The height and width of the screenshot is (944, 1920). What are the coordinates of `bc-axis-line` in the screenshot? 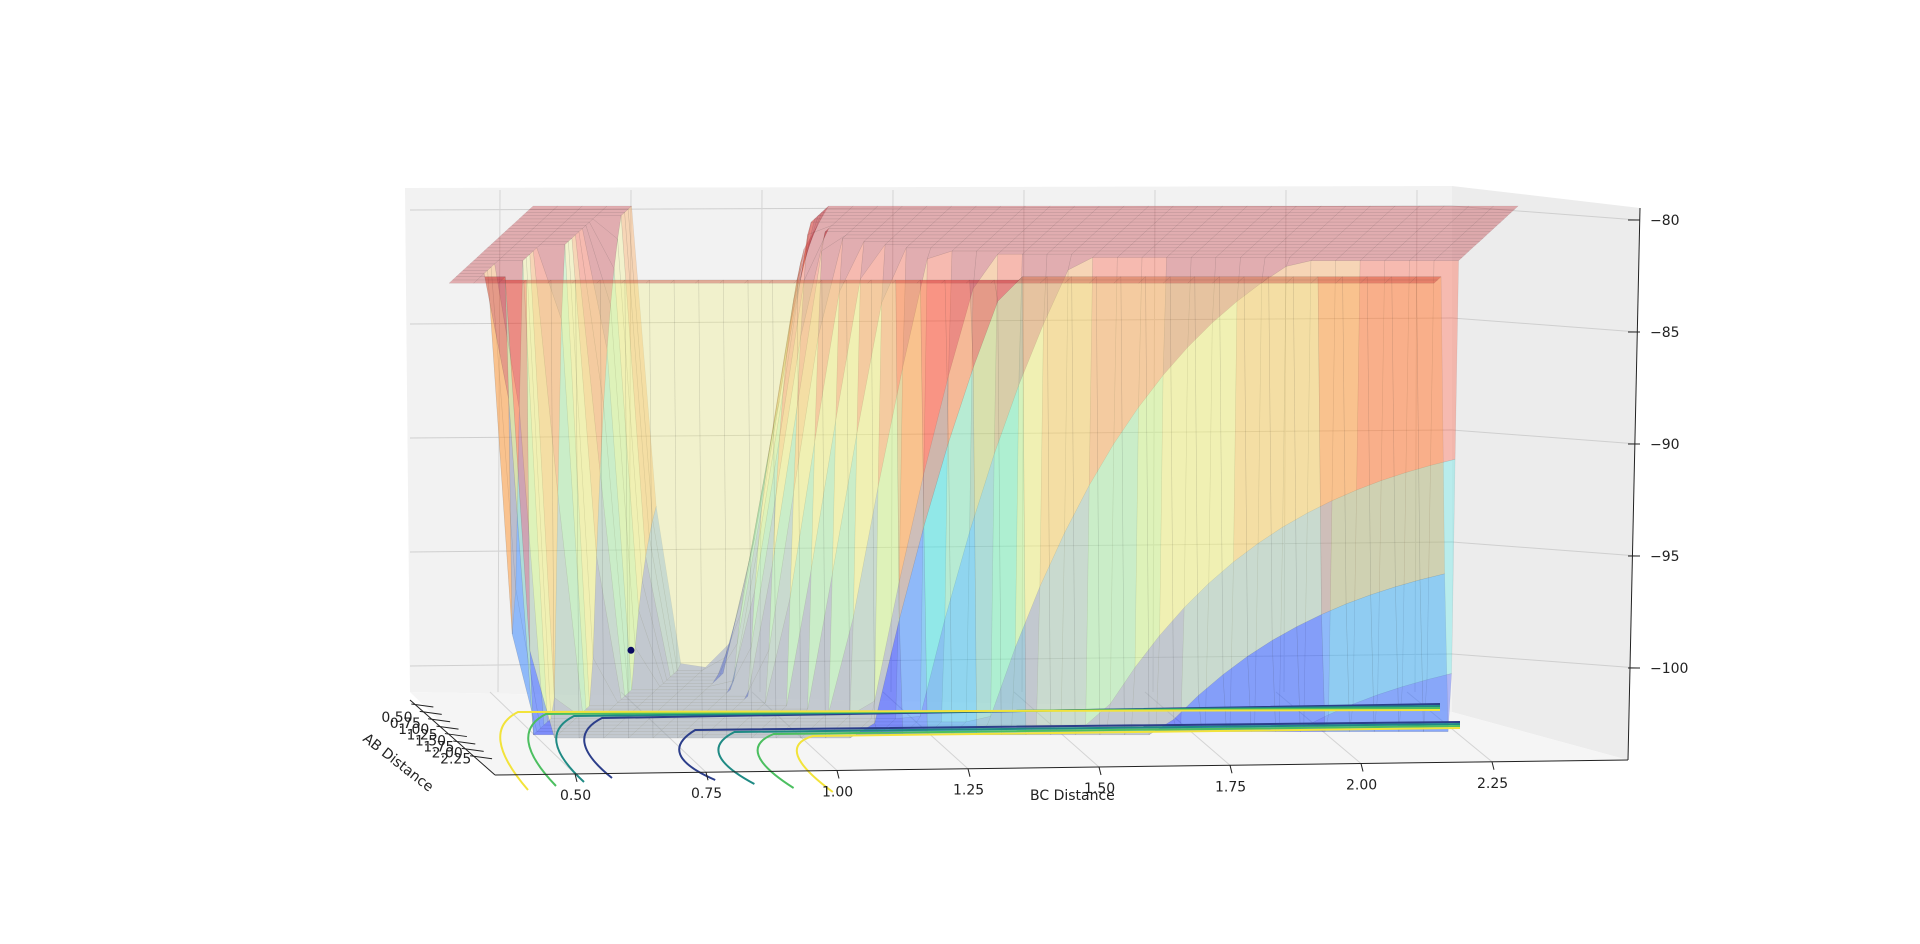 It's located at (1061, 767).